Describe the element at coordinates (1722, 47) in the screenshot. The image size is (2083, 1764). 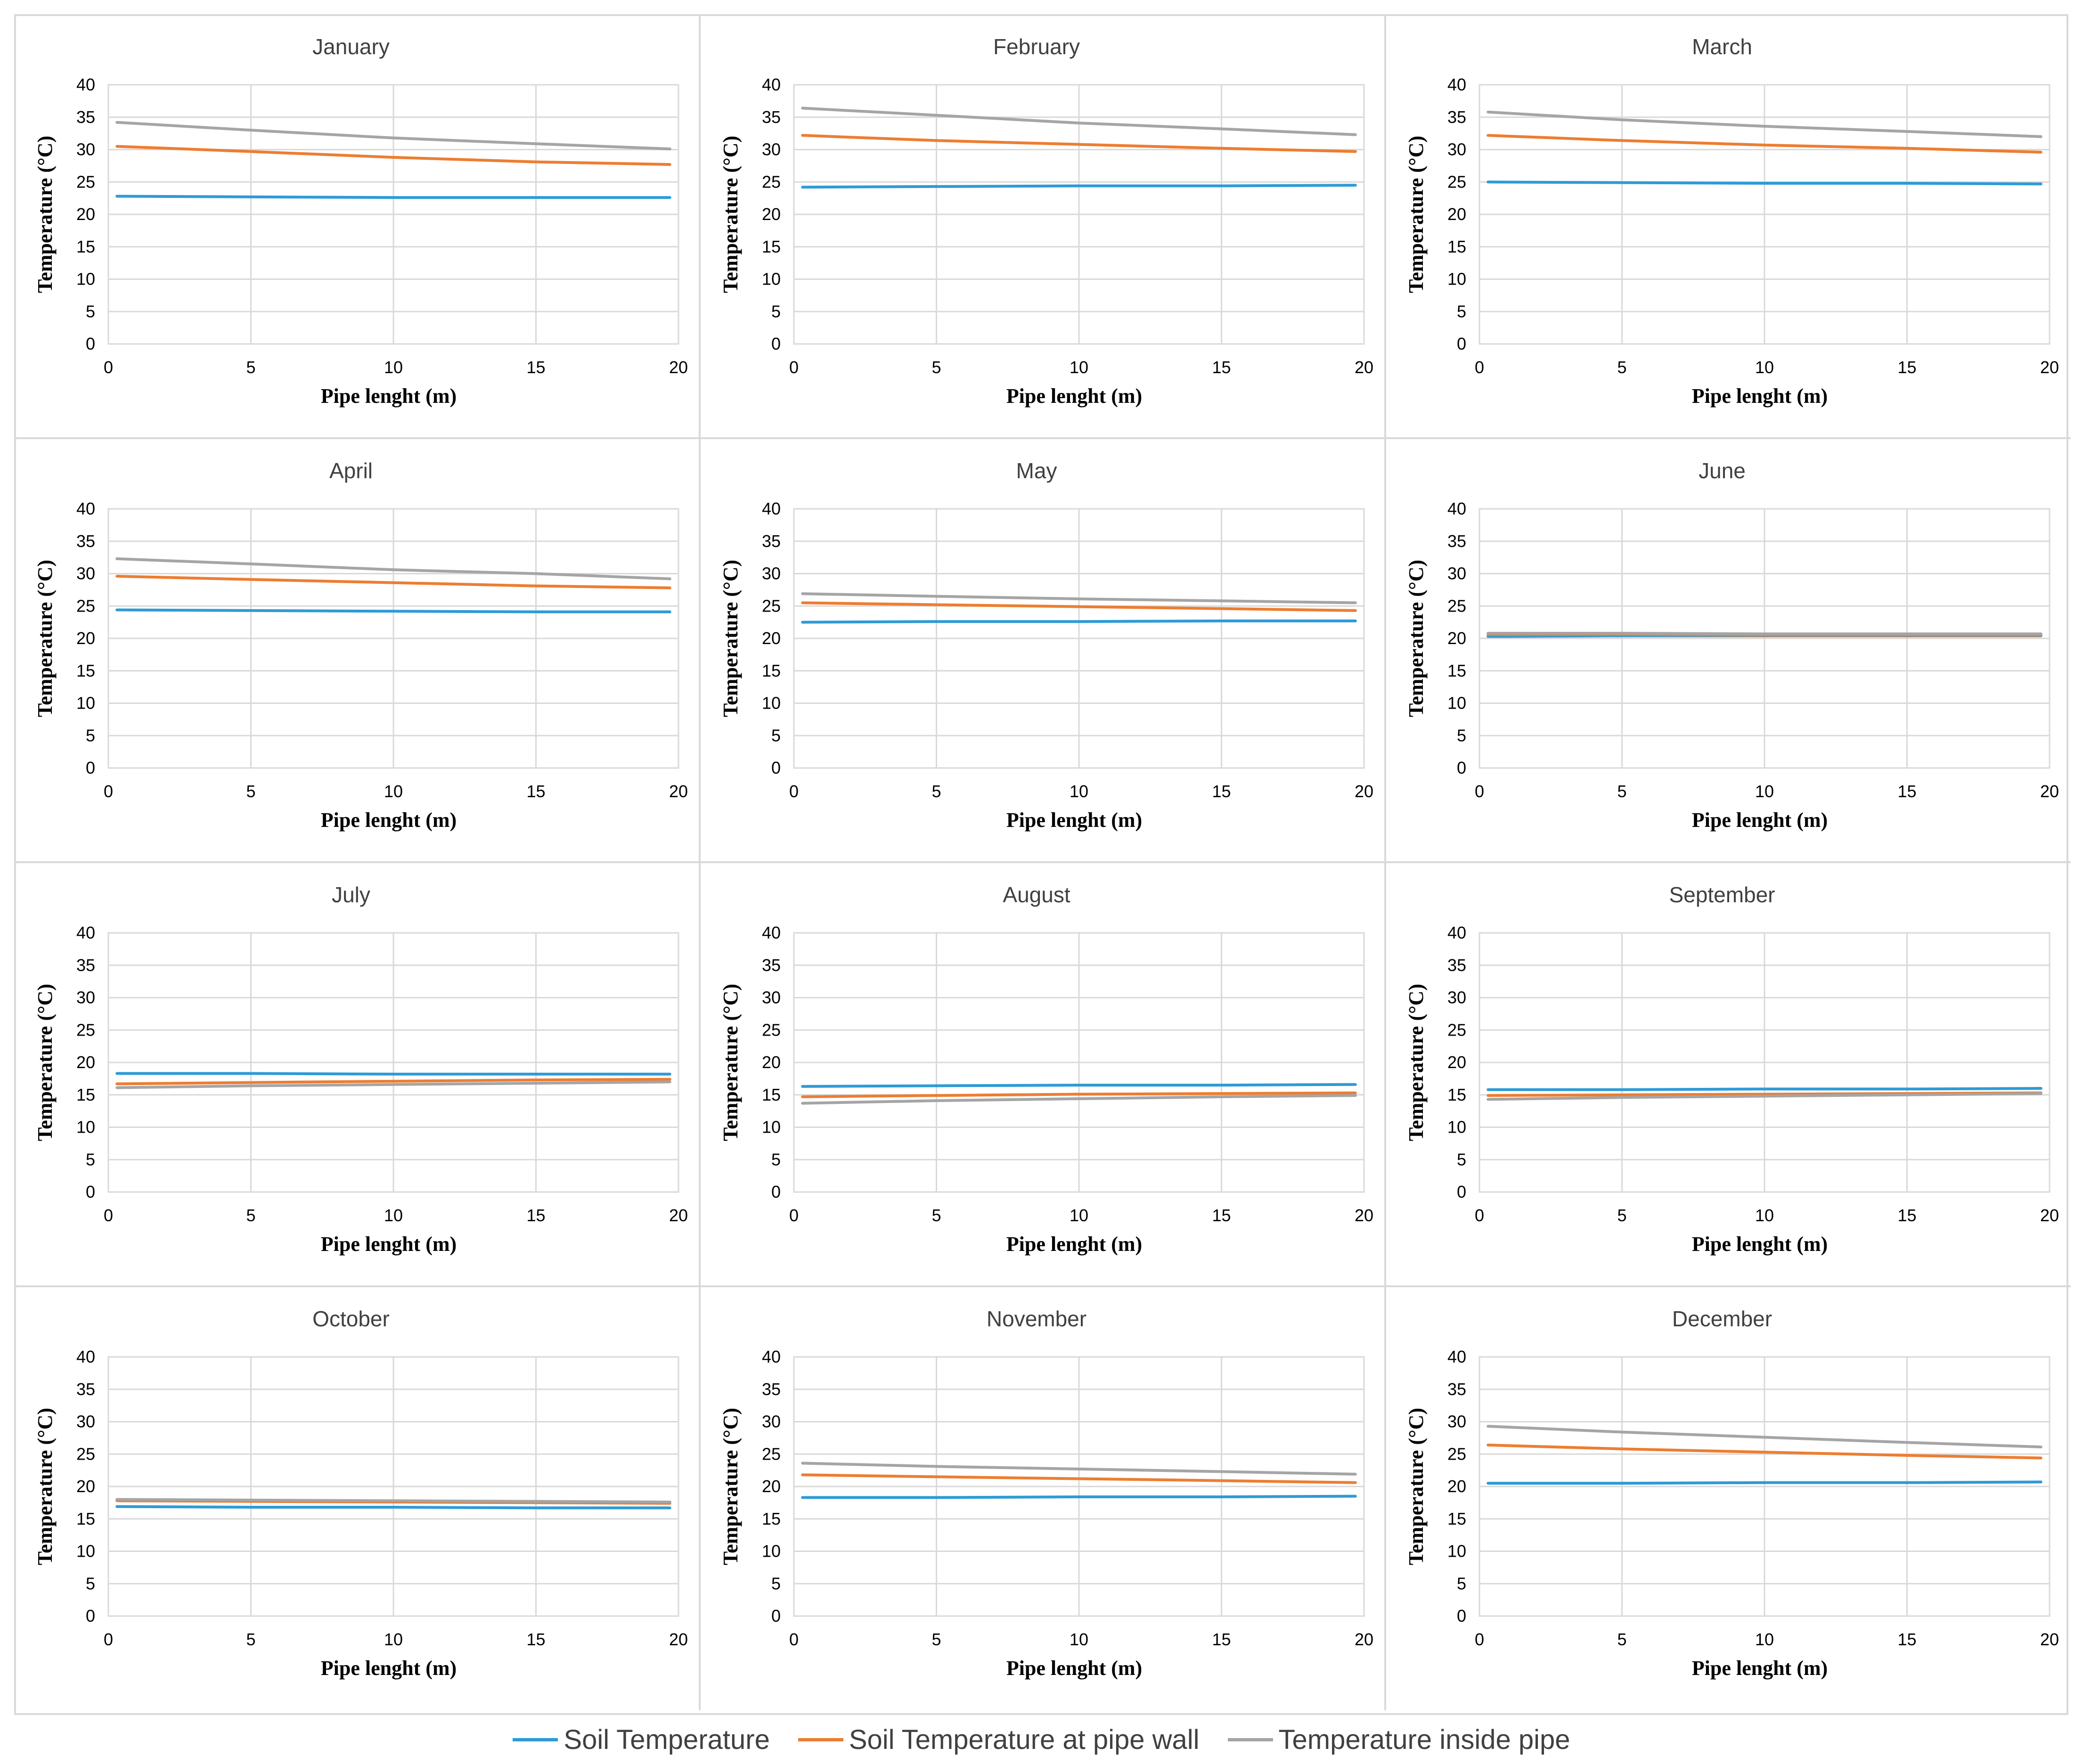
I see `chart-title: March` at that location.